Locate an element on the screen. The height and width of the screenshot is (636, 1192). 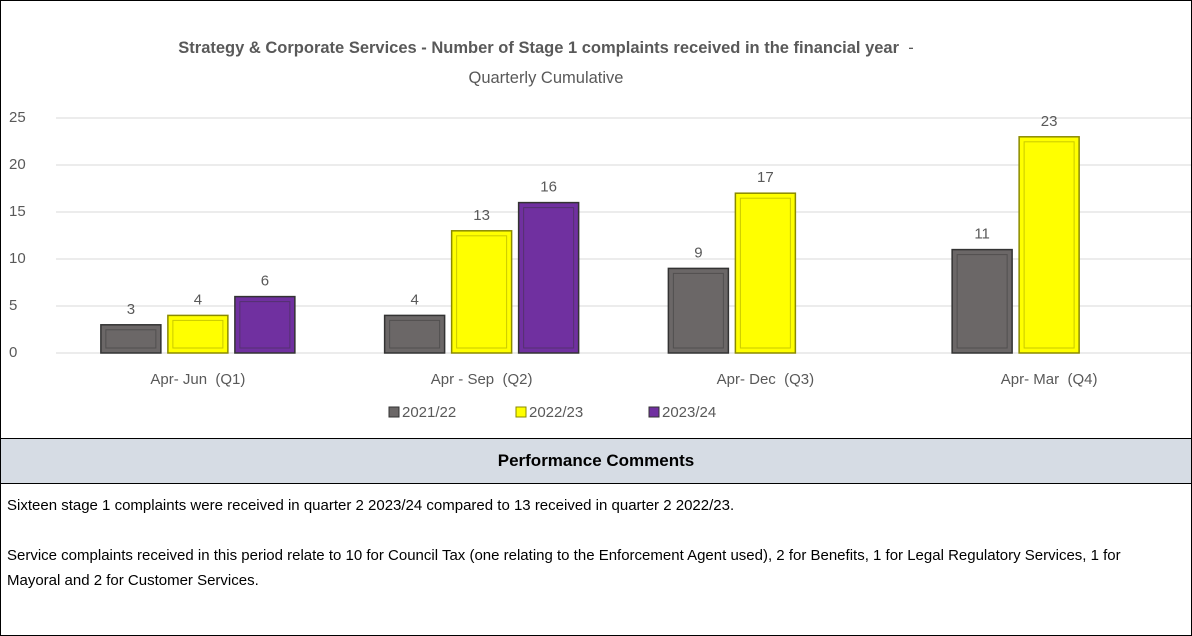
chart-subtitle: - Quarterly Cumulative is located at coordinates (691, 63).